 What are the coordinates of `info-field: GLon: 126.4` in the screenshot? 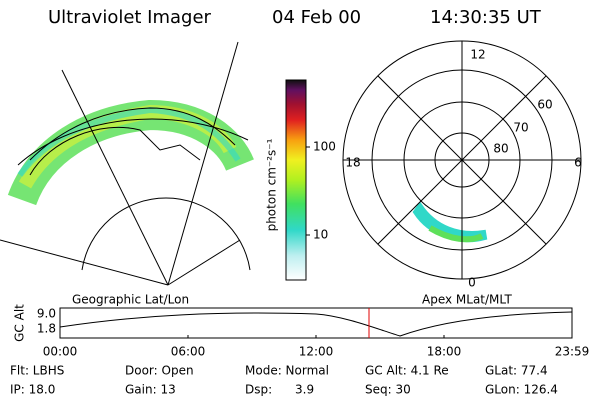 It's located at (521, 390).